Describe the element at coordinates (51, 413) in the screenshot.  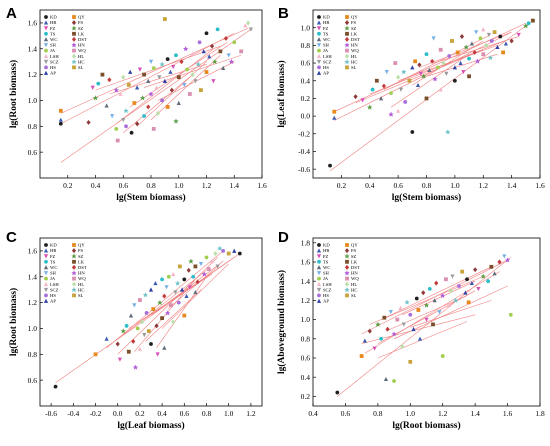
I see `x-tick-label: -0.6` at that location.